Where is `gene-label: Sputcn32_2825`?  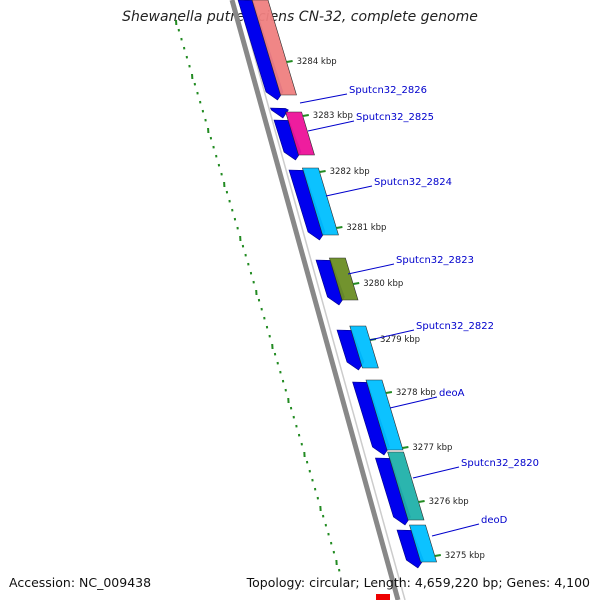 gene-label: Sputcn32_2825 is located at coordinates (395, 117).